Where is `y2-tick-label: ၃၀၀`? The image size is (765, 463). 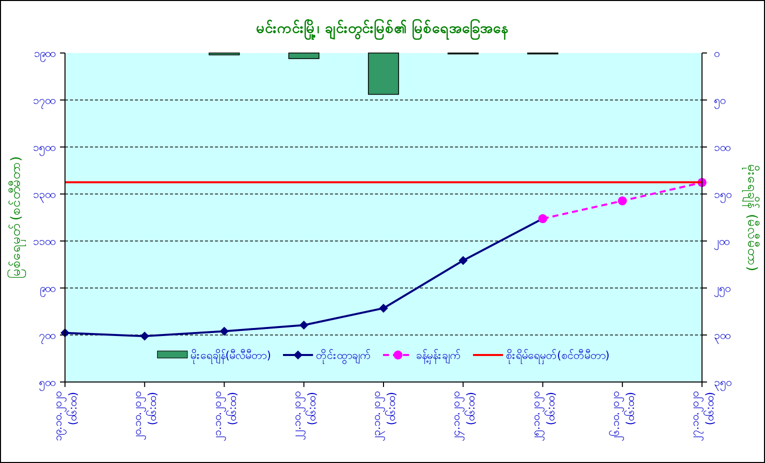
y2-tick-label: ၃၀၀ is located at coordinates (722, 336).